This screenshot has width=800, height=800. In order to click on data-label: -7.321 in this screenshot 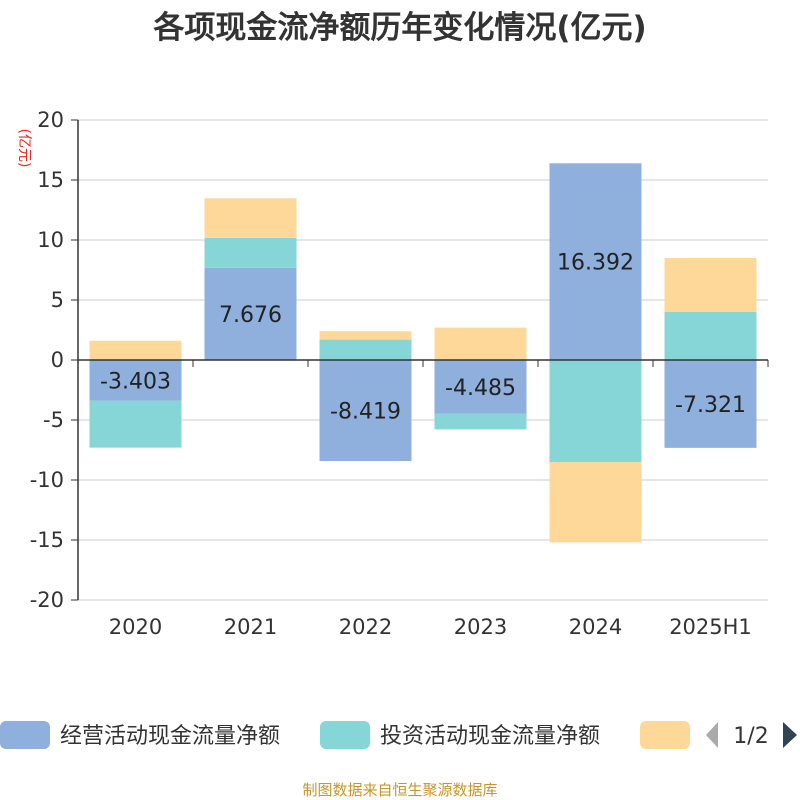, I will do `click(710, 405)`.